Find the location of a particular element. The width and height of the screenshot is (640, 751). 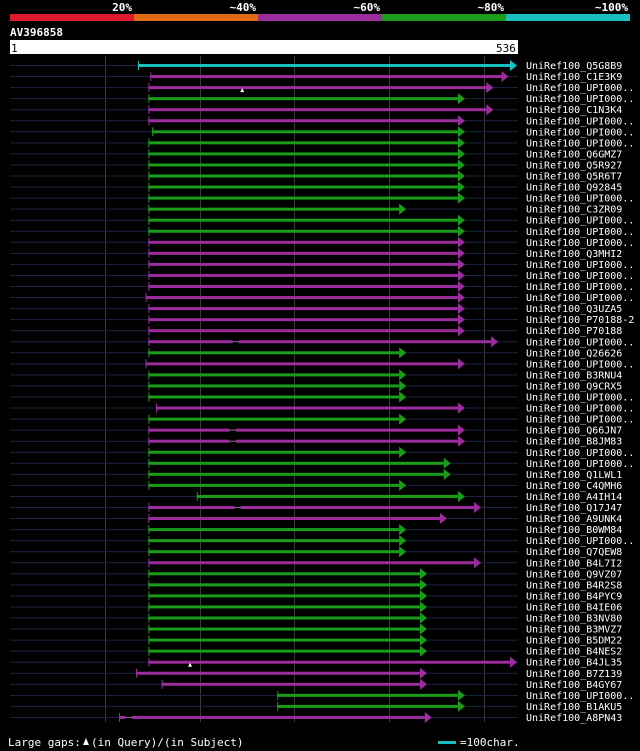

hit-row: UniRef100_Q1LWL1 is located at coordinates (316, 474).